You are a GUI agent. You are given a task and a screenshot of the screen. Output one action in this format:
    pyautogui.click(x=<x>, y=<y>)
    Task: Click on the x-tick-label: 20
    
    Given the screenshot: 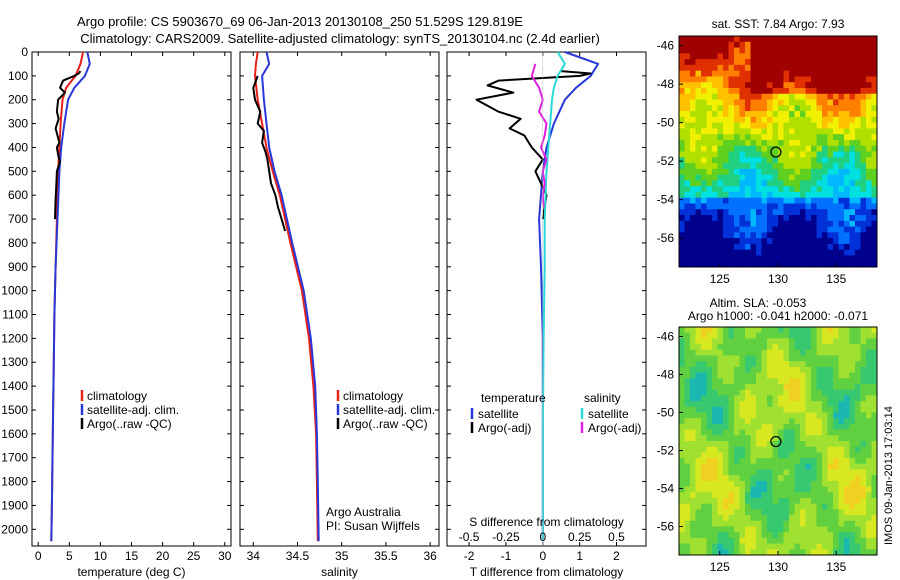 What is the action you would take?
    pyautogui.click(x=163, y=556)
    